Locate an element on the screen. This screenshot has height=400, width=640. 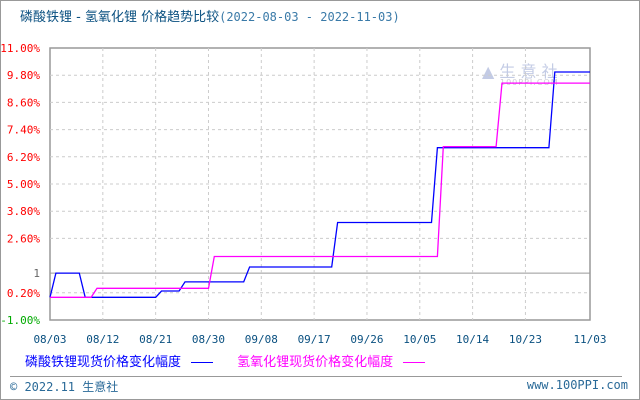
legend-label: 氢氧化锂现货价格变化幅度 is located at coordinates (315, 362).